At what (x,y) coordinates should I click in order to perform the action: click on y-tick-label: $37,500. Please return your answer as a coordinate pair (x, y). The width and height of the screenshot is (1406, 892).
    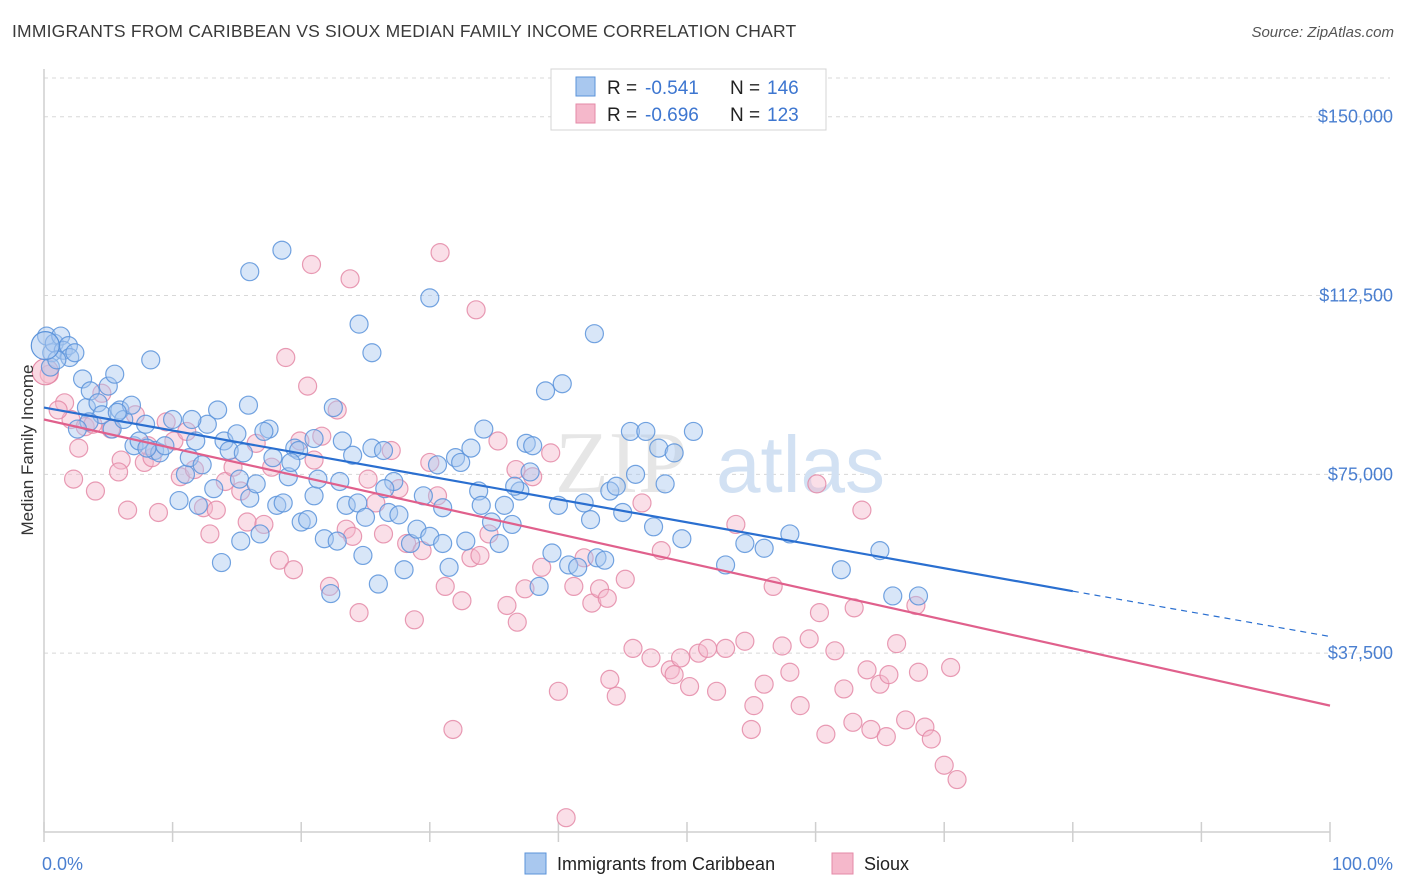
    Looking at the image, I should click on (1360, 653).